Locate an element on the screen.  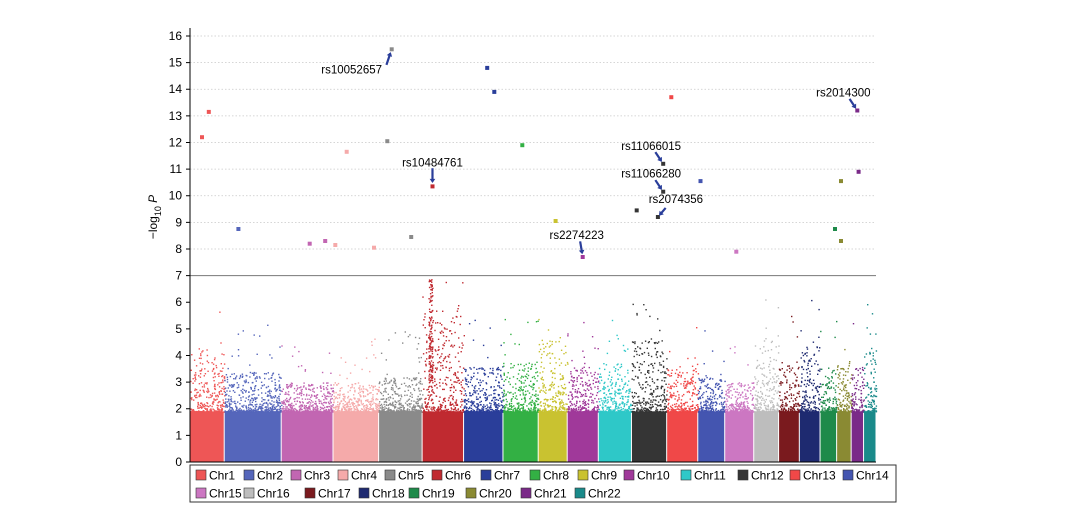
annotation-rs2014300: rs2014300 is located at coordinates (843, 98).